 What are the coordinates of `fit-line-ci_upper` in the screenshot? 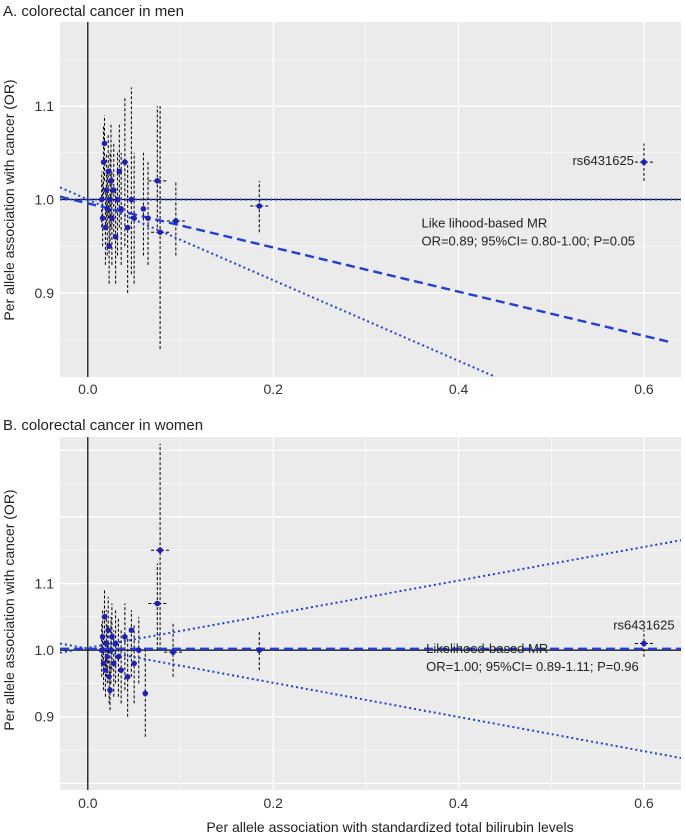 It's located at (370, 596).